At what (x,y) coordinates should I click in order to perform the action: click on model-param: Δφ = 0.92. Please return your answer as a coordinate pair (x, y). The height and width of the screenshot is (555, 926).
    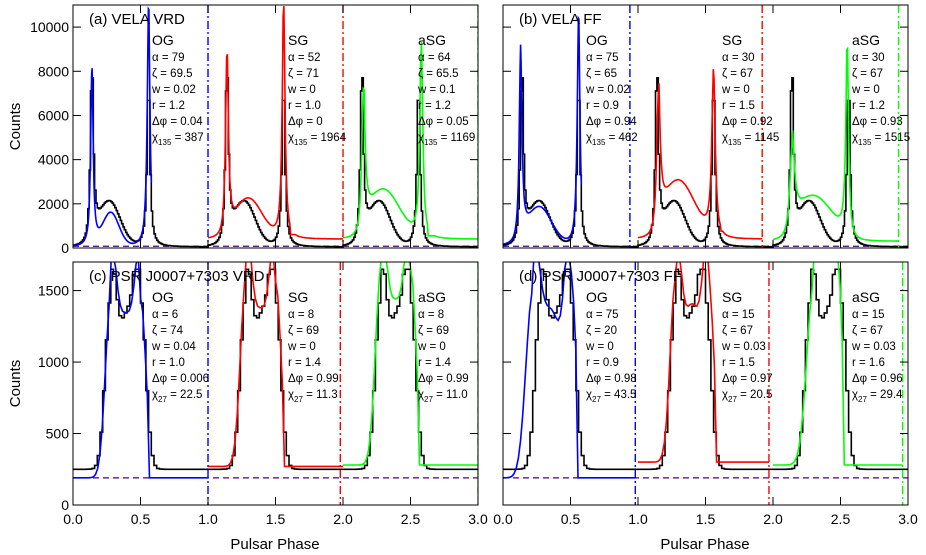
    Looking at the image, I should click on (747, 122).